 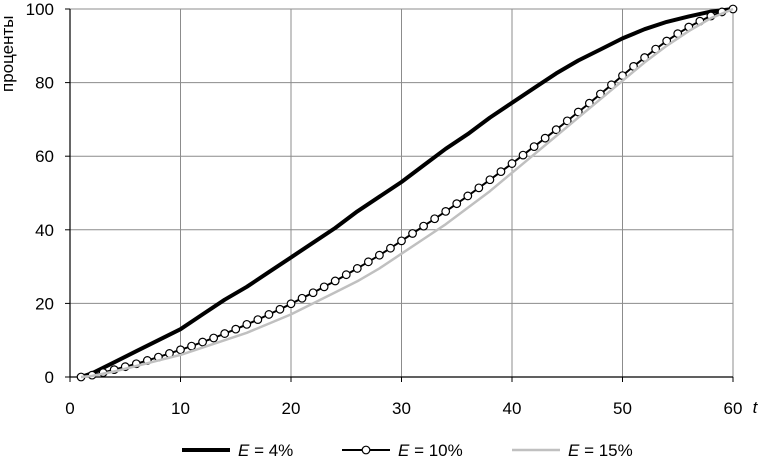 I want to click on y-tick-label: 20, so click(x=44, y=303).